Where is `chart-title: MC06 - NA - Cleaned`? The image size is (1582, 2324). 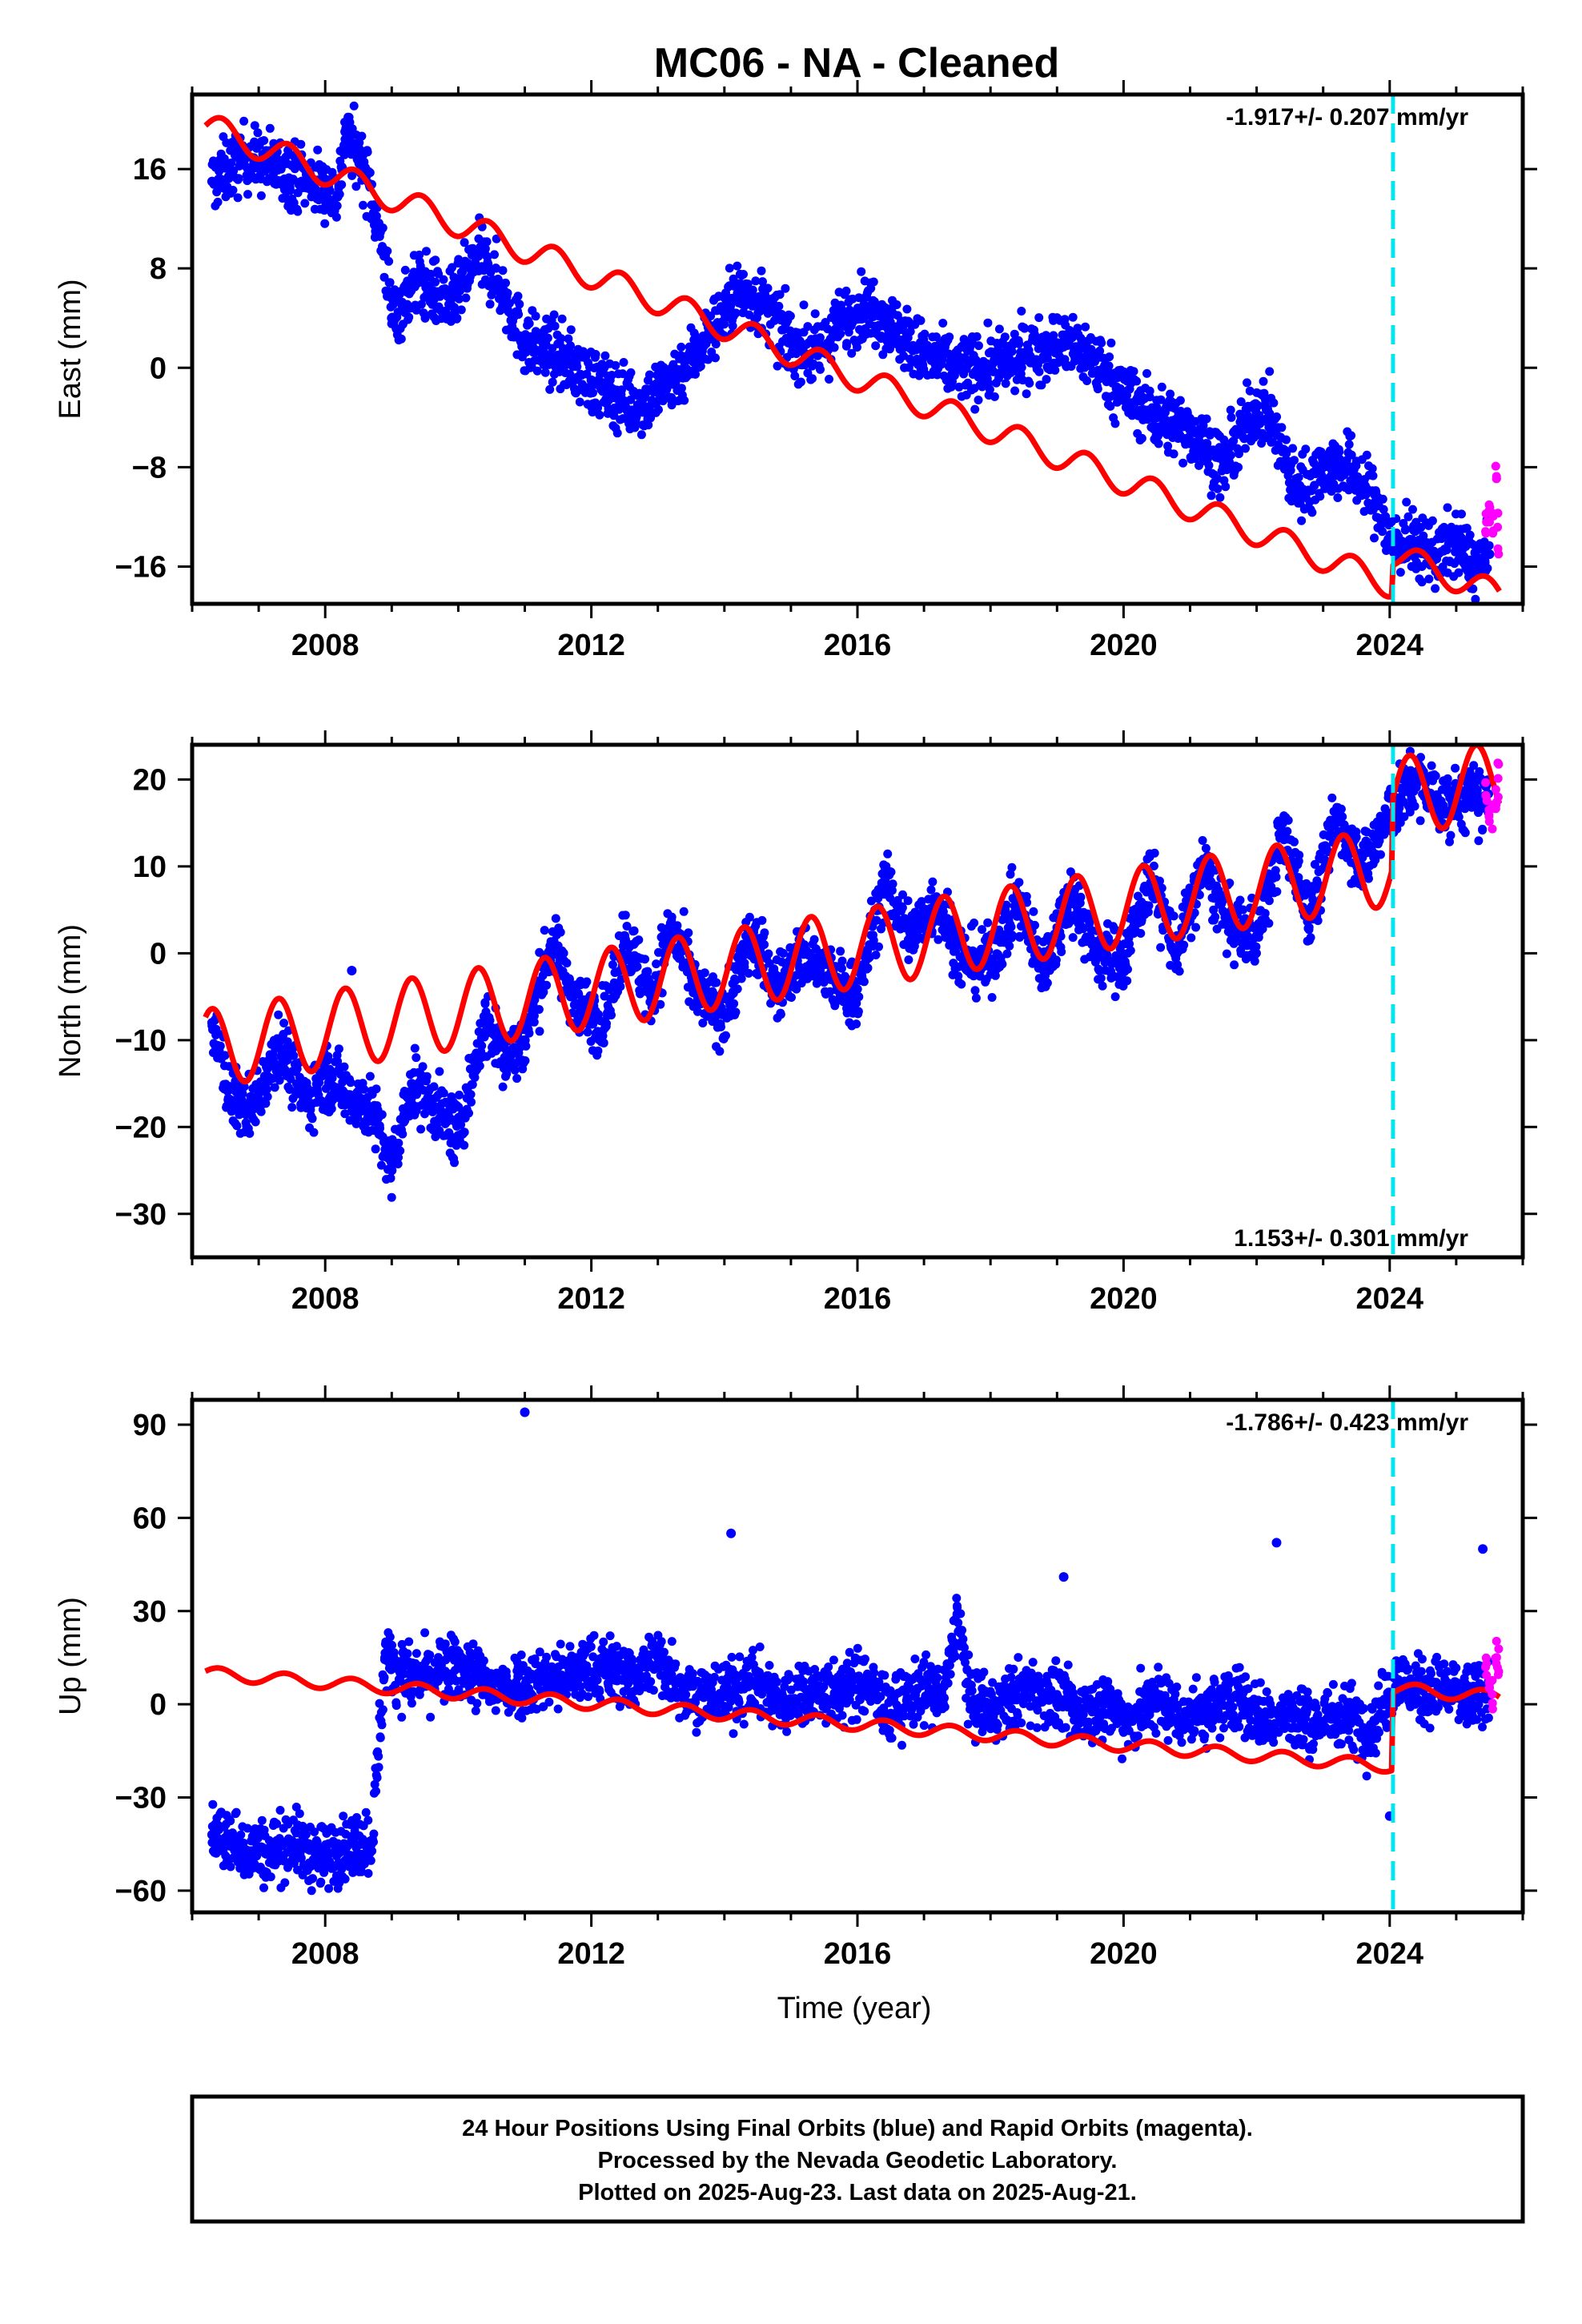 chart-title: MC06 - NA - Cleaned is located at coordinates (857, 63).